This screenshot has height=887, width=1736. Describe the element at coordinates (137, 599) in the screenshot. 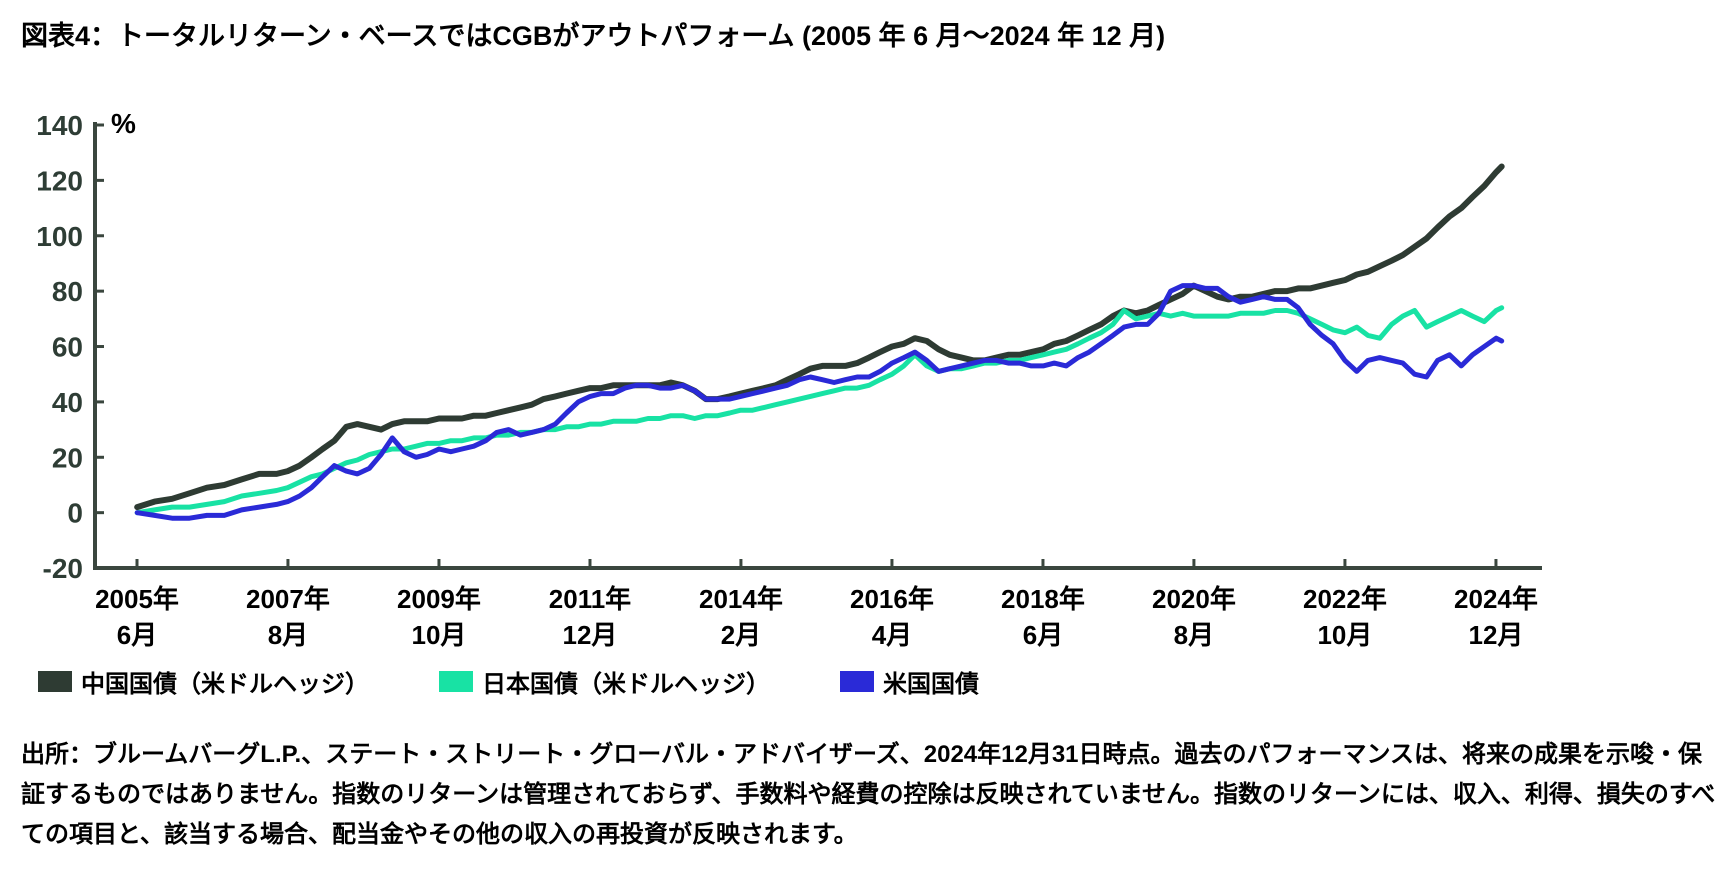

I see `x-tick-year: 2005年` at that location.